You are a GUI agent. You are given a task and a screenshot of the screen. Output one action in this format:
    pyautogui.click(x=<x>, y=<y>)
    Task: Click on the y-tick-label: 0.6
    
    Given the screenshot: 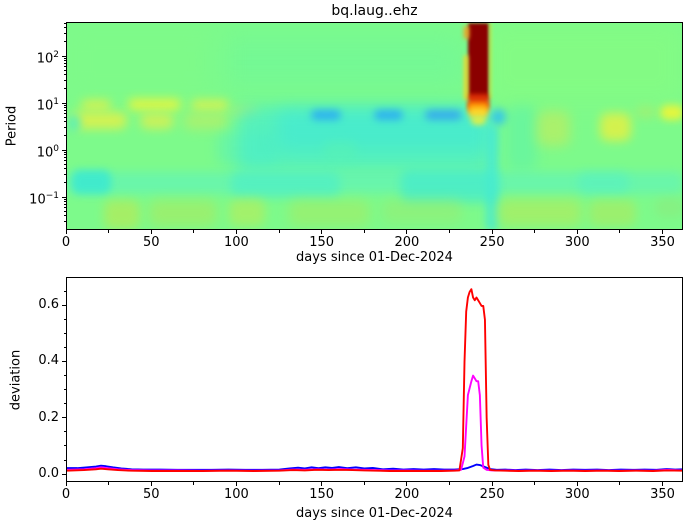 What is the action you would take?
    pyautogui.click(x=48, y=305)
    